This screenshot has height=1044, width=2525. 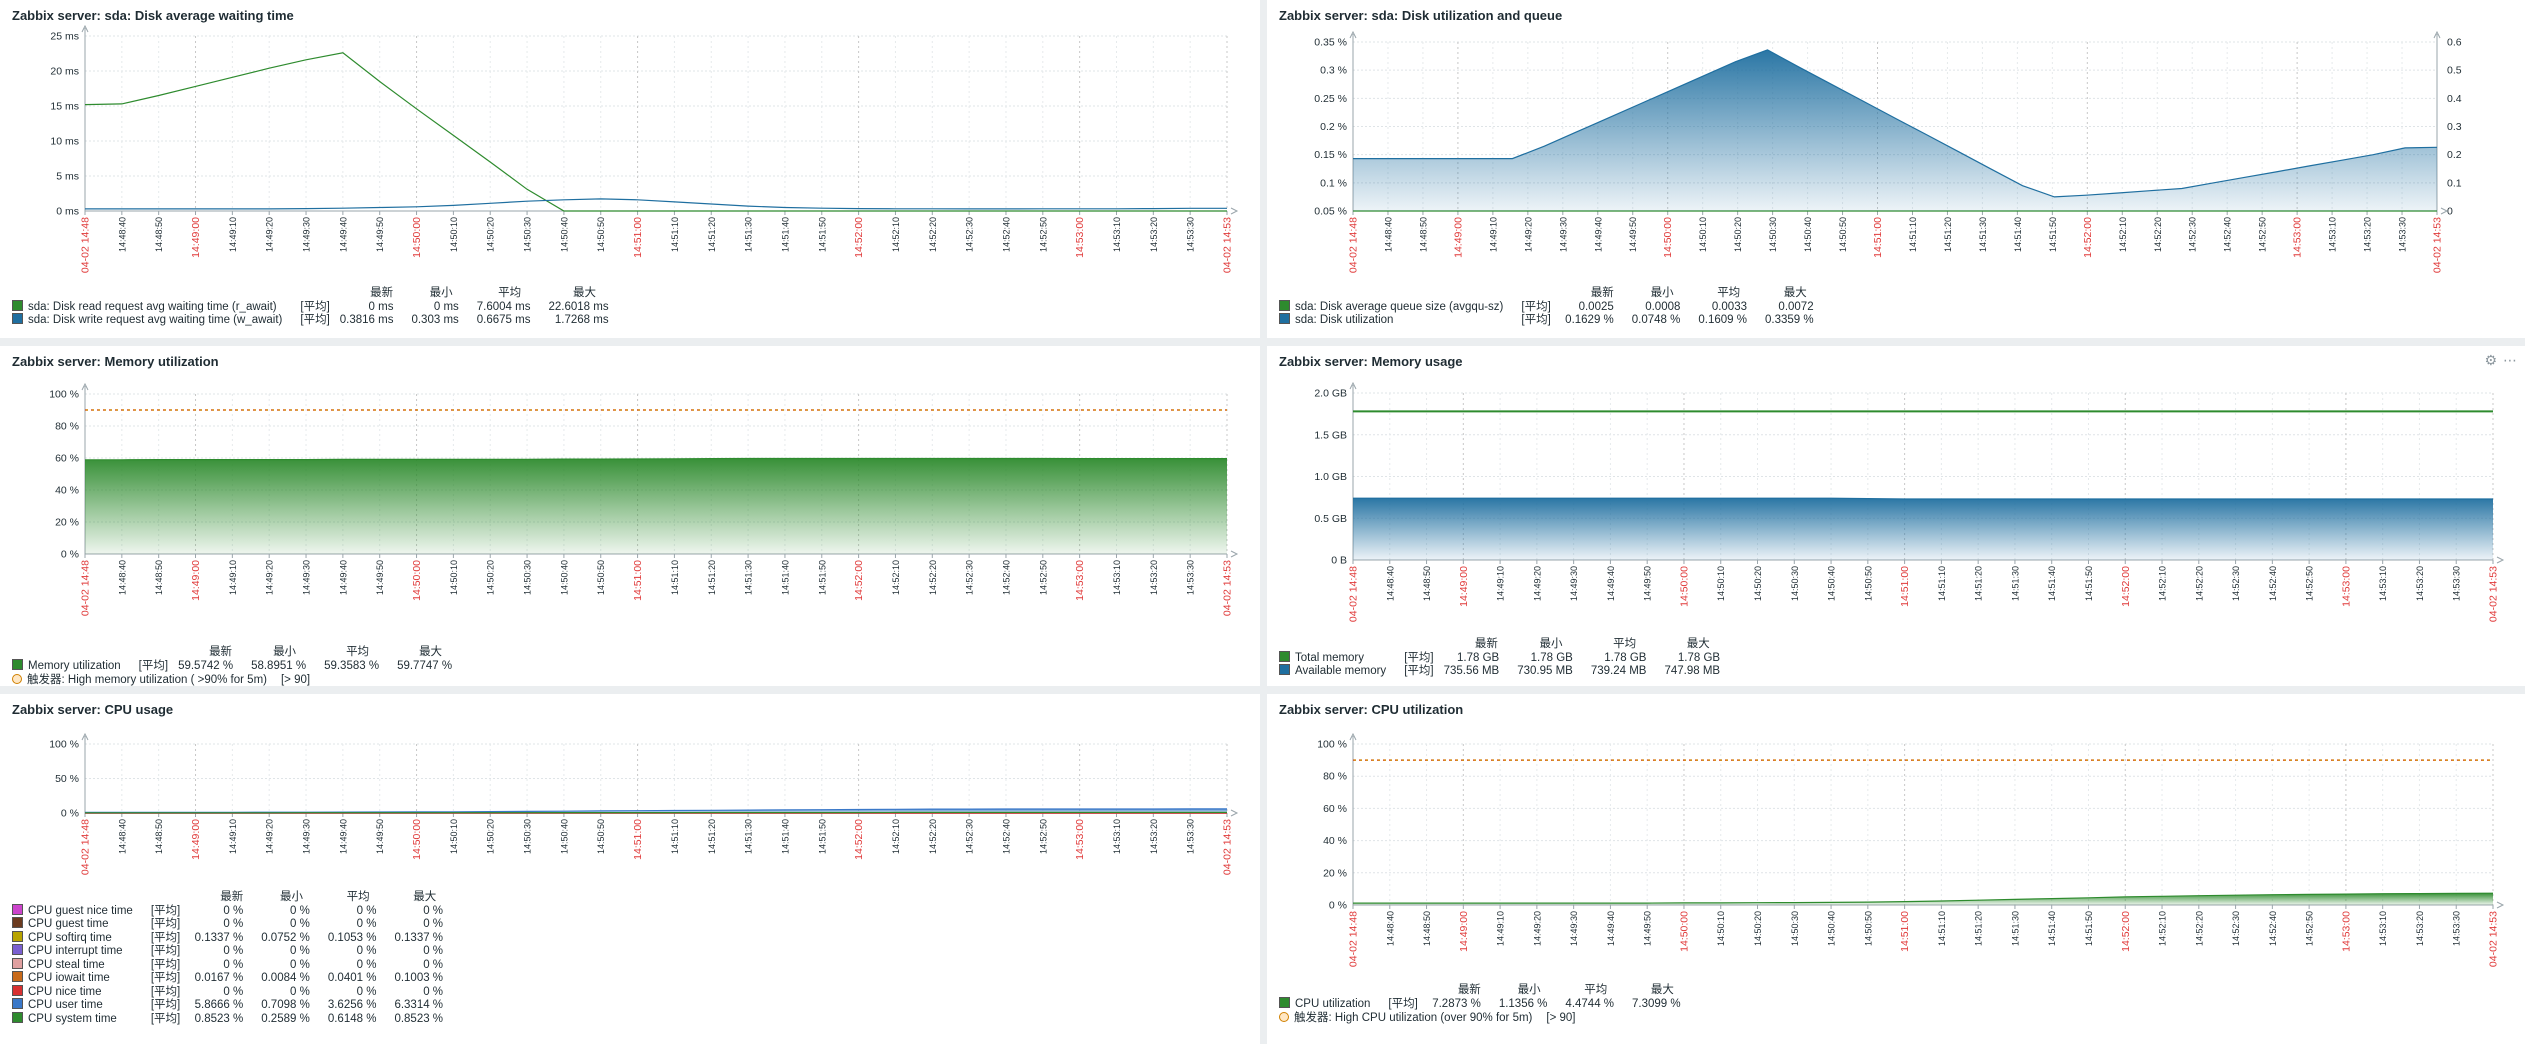 What do you see at coordinates (2454, 43) in the screenshot?
I see `y2-tick-label: 0.6` at bounding box center [2454, 43].